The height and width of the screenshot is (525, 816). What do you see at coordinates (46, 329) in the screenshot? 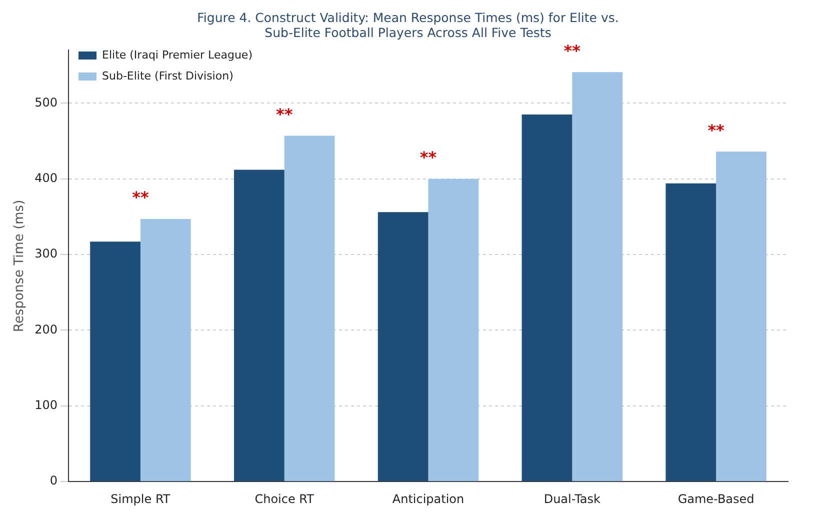
I see `y-tick-label: 200` at bounding box center [46, 329].